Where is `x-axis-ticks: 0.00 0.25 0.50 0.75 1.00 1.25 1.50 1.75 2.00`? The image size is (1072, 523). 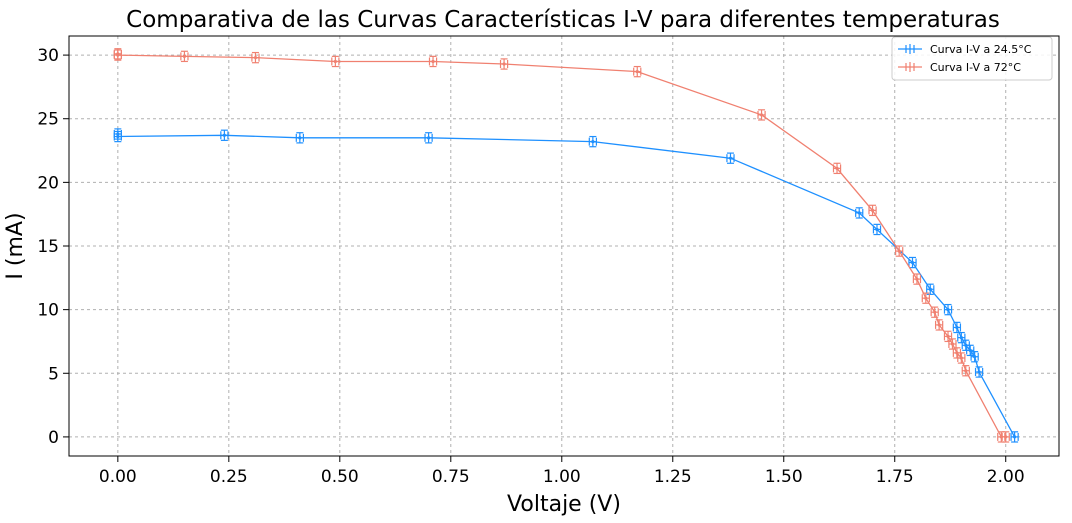 x-axis-ticks: 0.00 0.25 0.50 0.75 1.00 1.25 1.50 1.75 2.00 is located at coordinates (562, 471).